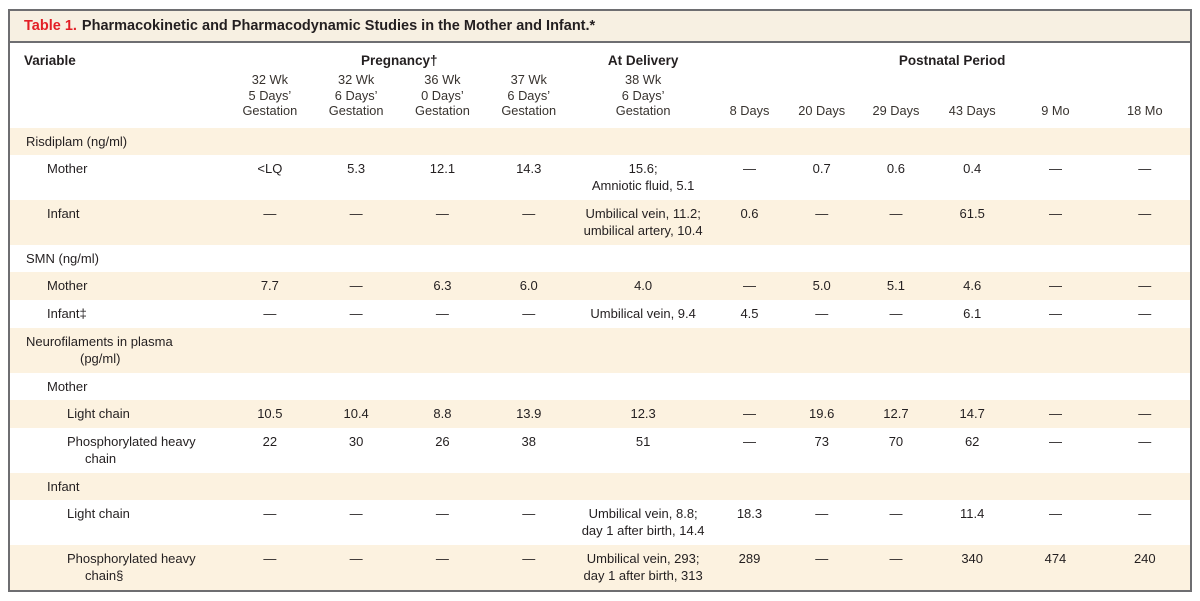 Image resolution: width=1200 pixels, height=601 pixels. What do you see at coordinates (643, 414) in the screenshot?
I see `cell-value: 12.3` at bounding box center [643, 414].